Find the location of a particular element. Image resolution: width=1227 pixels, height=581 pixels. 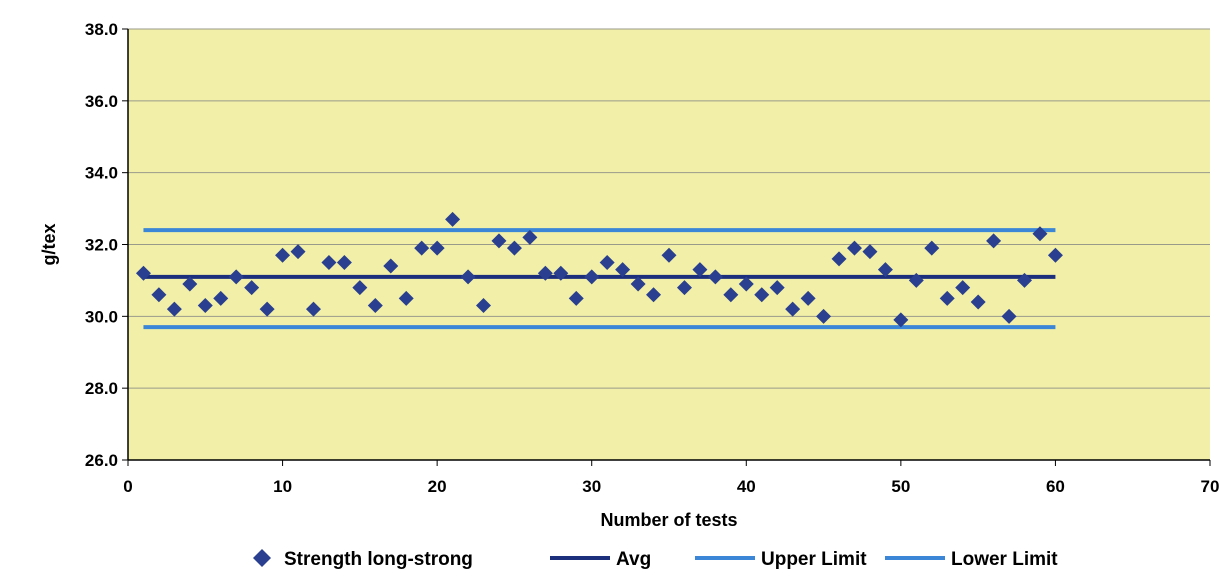

x-tick-label: 40 is located at coordinates (746, 486).